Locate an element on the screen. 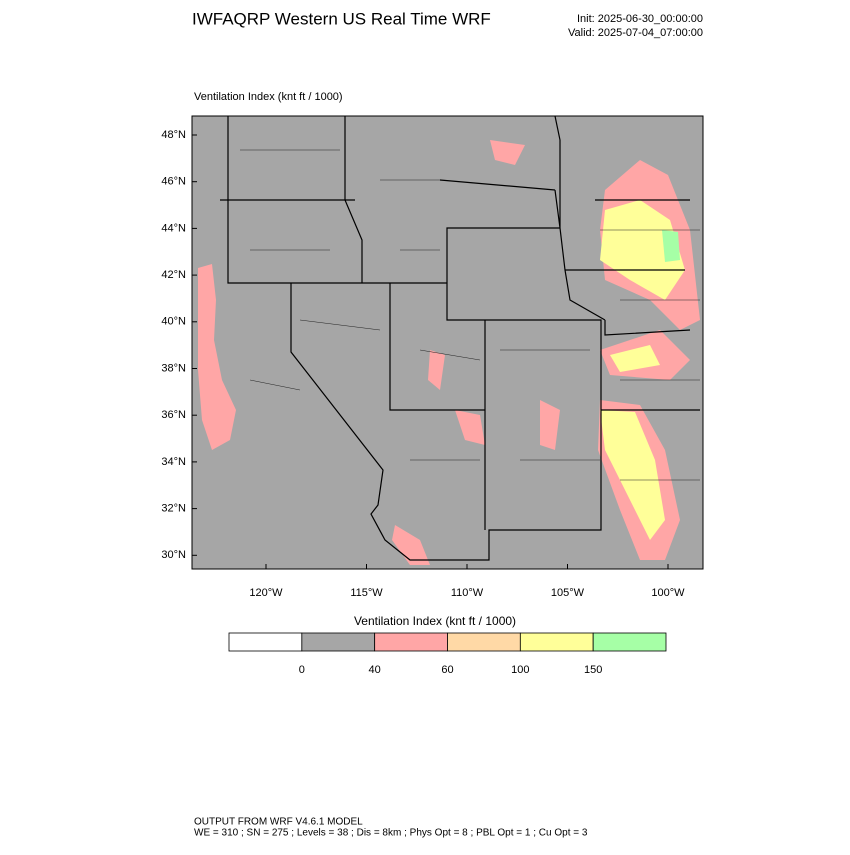 This screenshot has width=850, height=855. lat-label: 32°N is located at coordinates (173, 509).